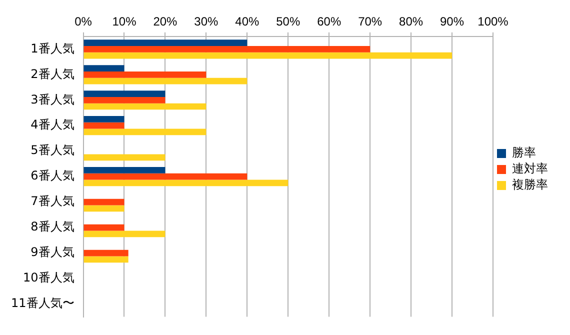 The width and height of the screenshot is (570, 335). I want to click on x-tick-label: 90%, so click(452, 21).